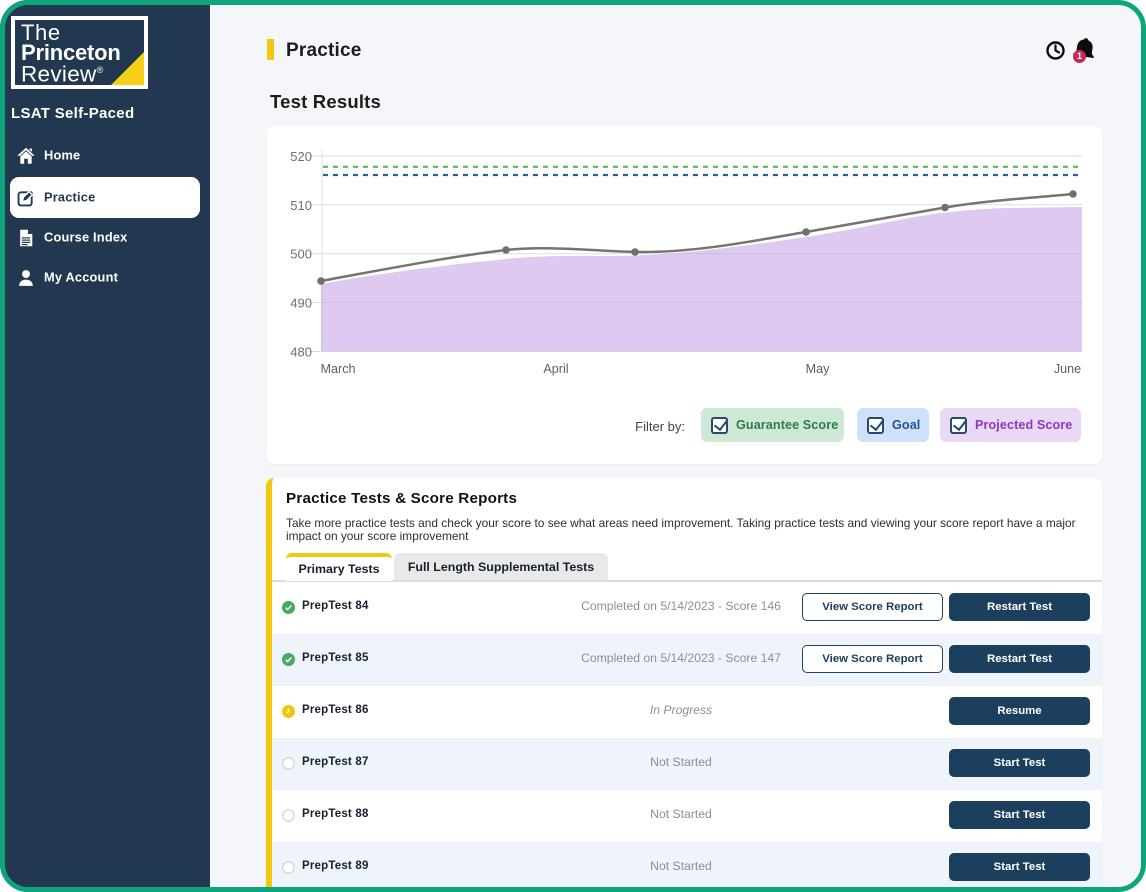 The height and width of the screenshot is (892, 1146). What do you see at coordinates (338, 369) in the screenshot?
I see `svg-text: March` at bounding box center [338, 369].